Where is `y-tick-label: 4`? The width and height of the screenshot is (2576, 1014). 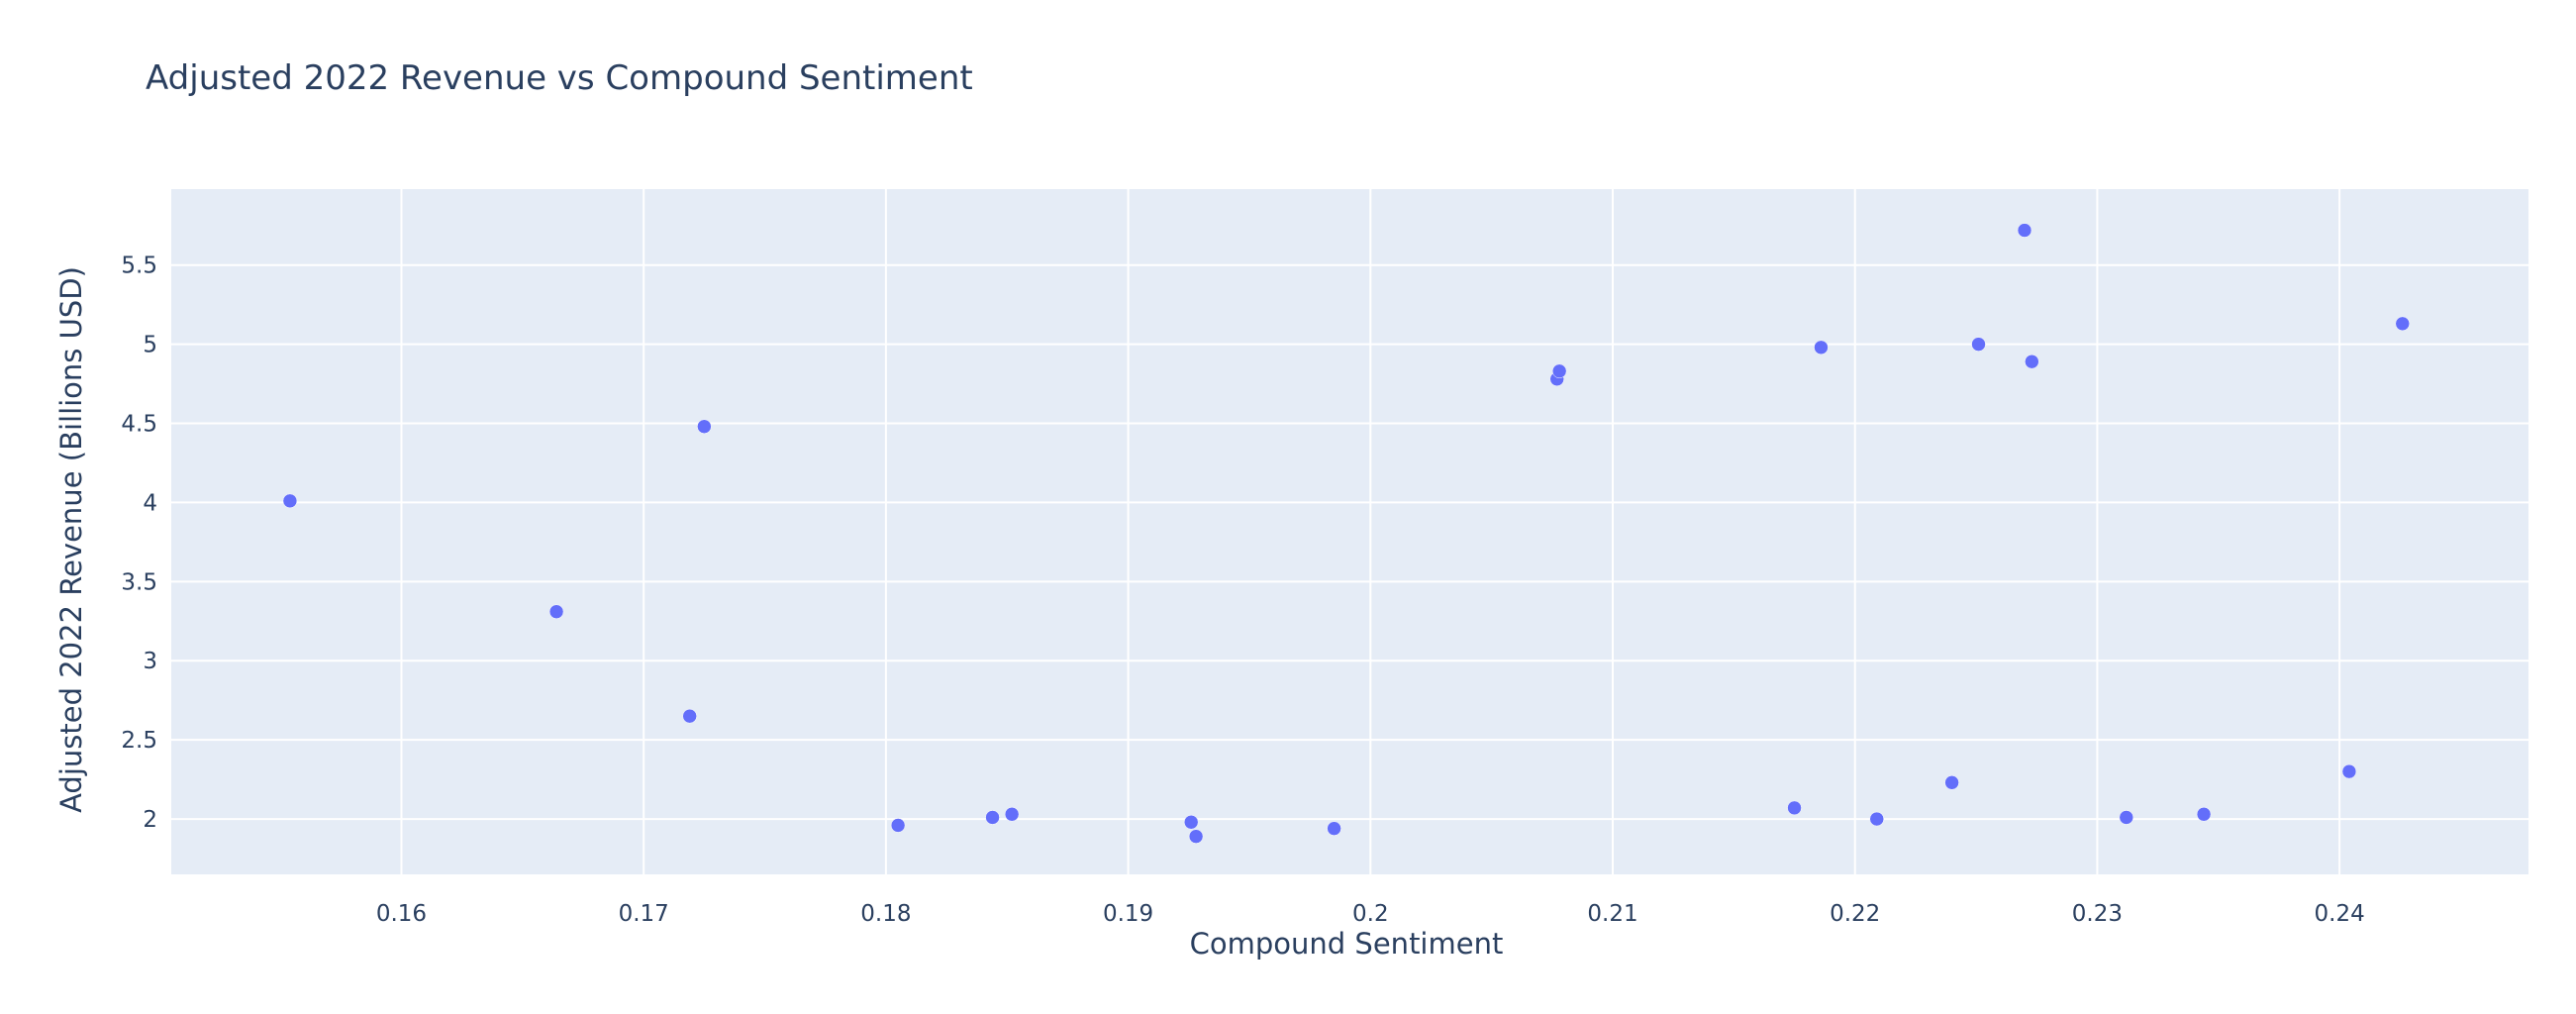
y-tick-label: 4 is located at coordinates (150, 503).